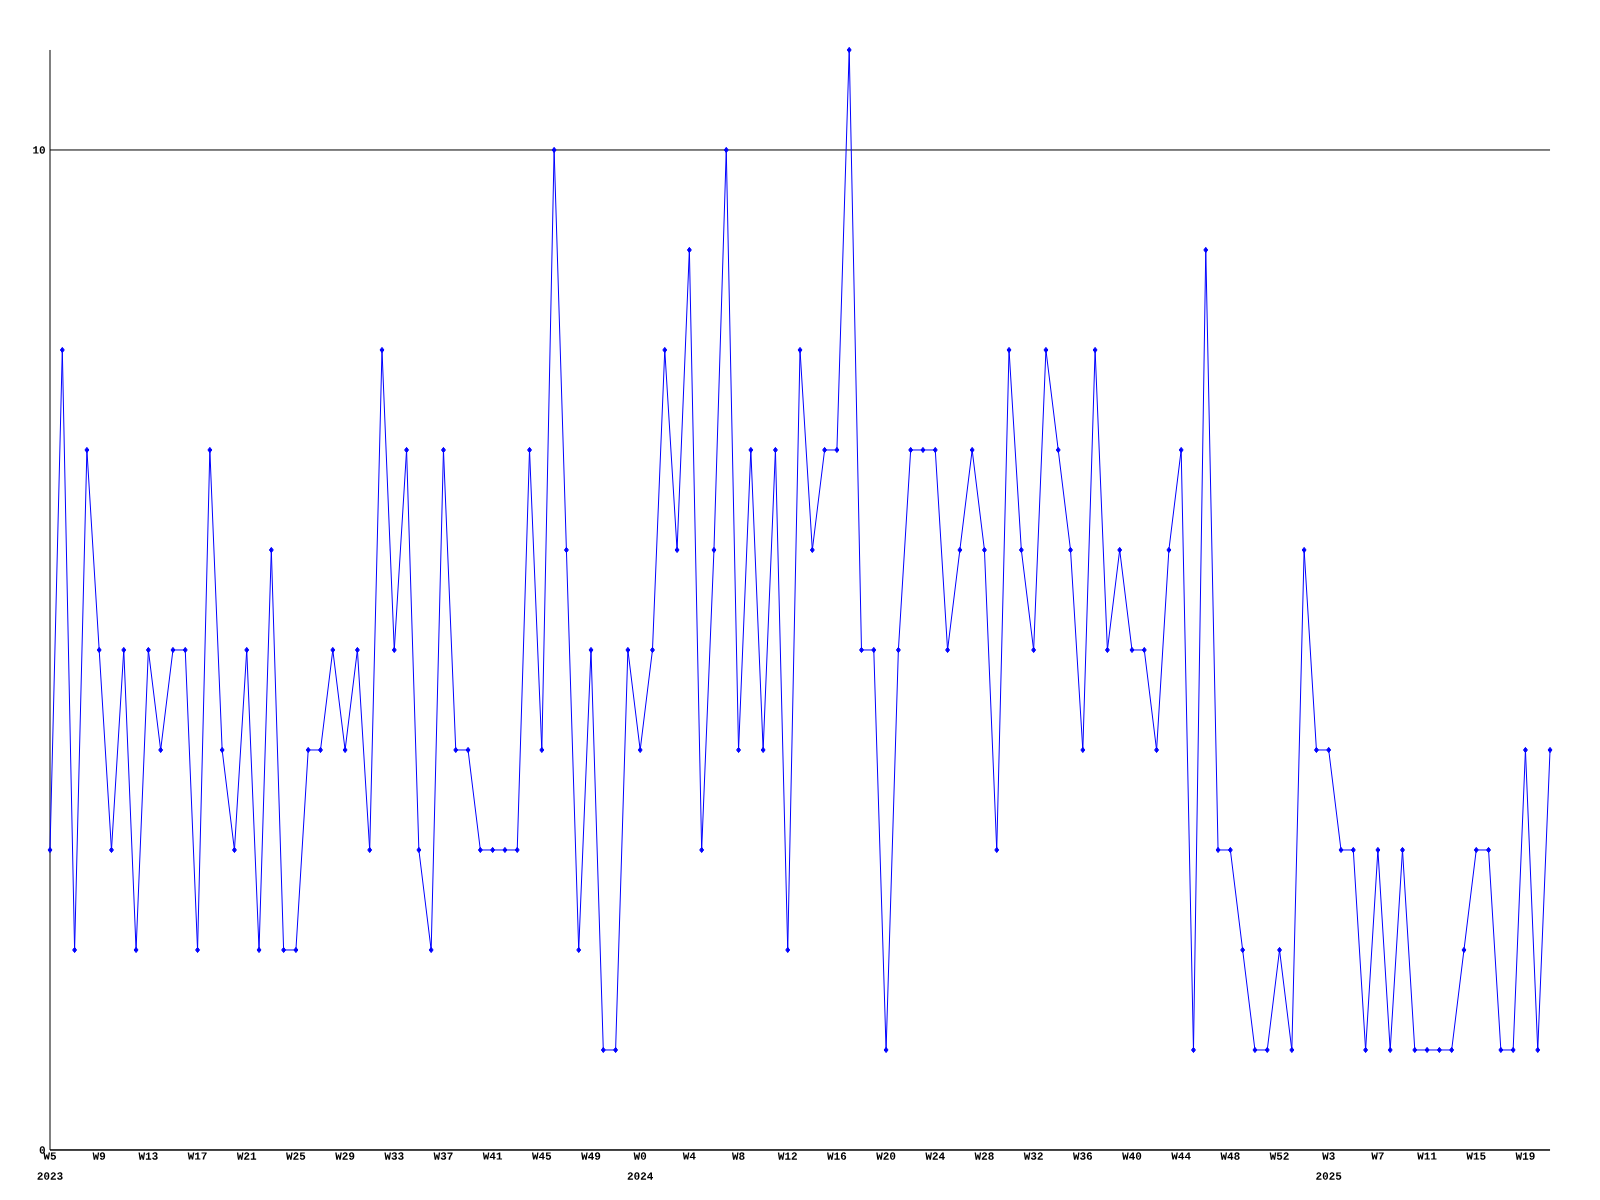  What do you see at coordinates (42, 1150) in the screenshot?
I see `y-tick-label: 0` at bounding box center [42, 1150].